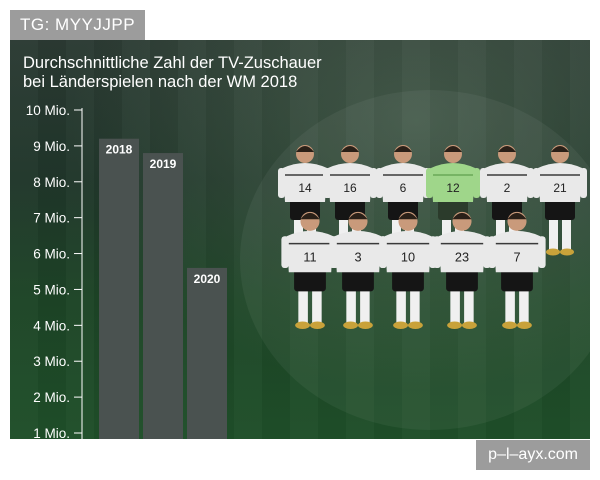 This screenshot has width=600, height=480. I want to click on telegram-tag: TG: MYYJJPP, so click(78, 25).